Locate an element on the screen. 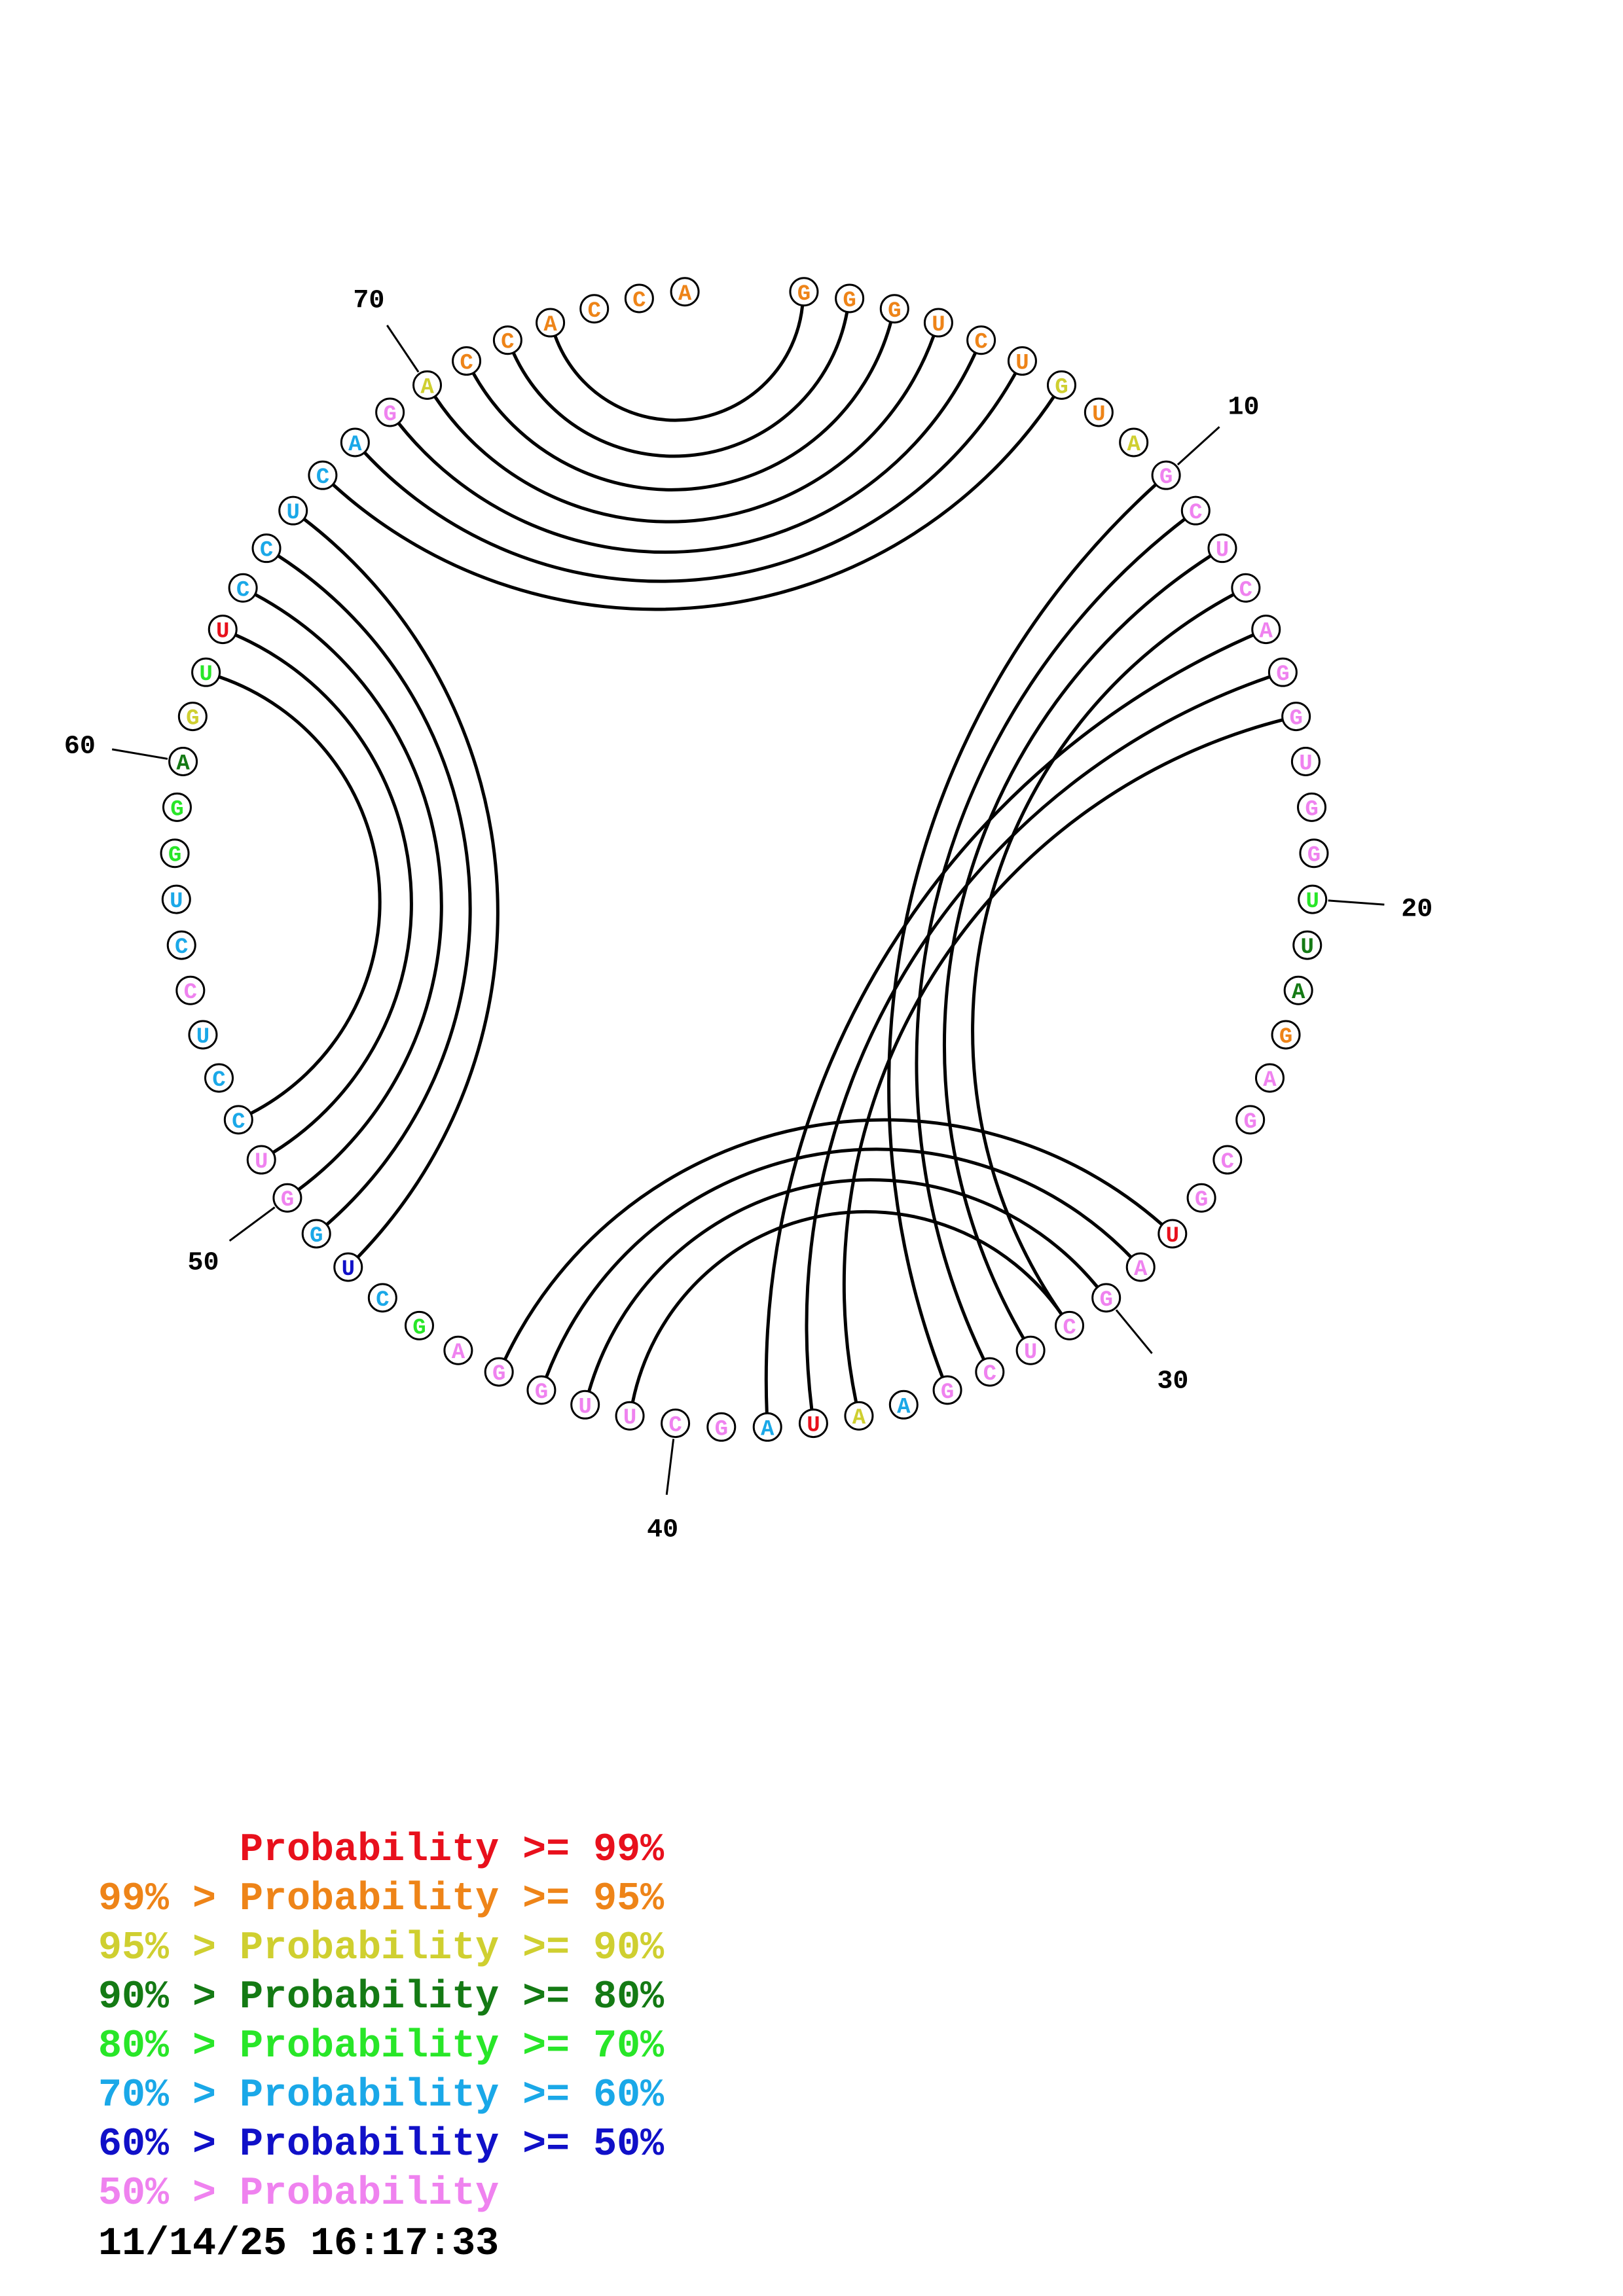 Image resolution: width=1623 pixels, height=2296 pixels. legend-entry: 80% > Probability >= 70% is located at coordinates (381, 2046).